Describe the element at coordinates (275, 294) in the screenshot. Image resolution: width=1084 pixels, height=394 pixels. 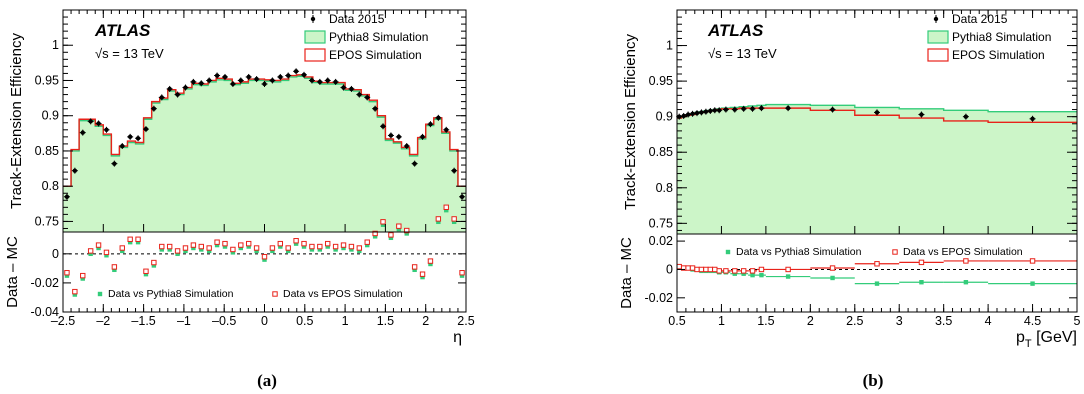
I see `ratio-legend-epos-marker` at that location.